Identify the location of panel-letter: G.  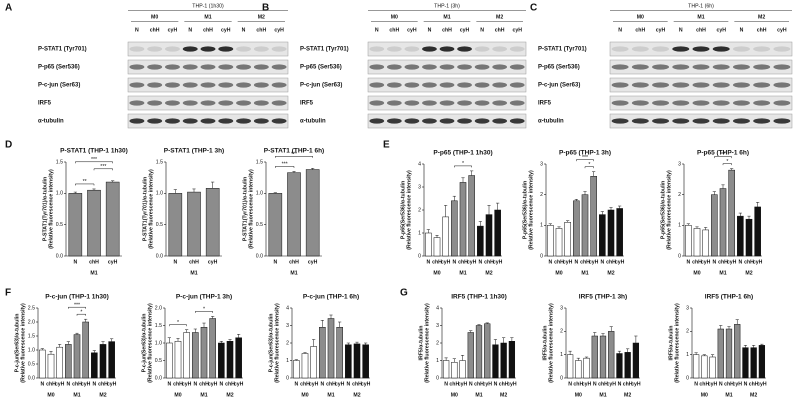
(404, 293).